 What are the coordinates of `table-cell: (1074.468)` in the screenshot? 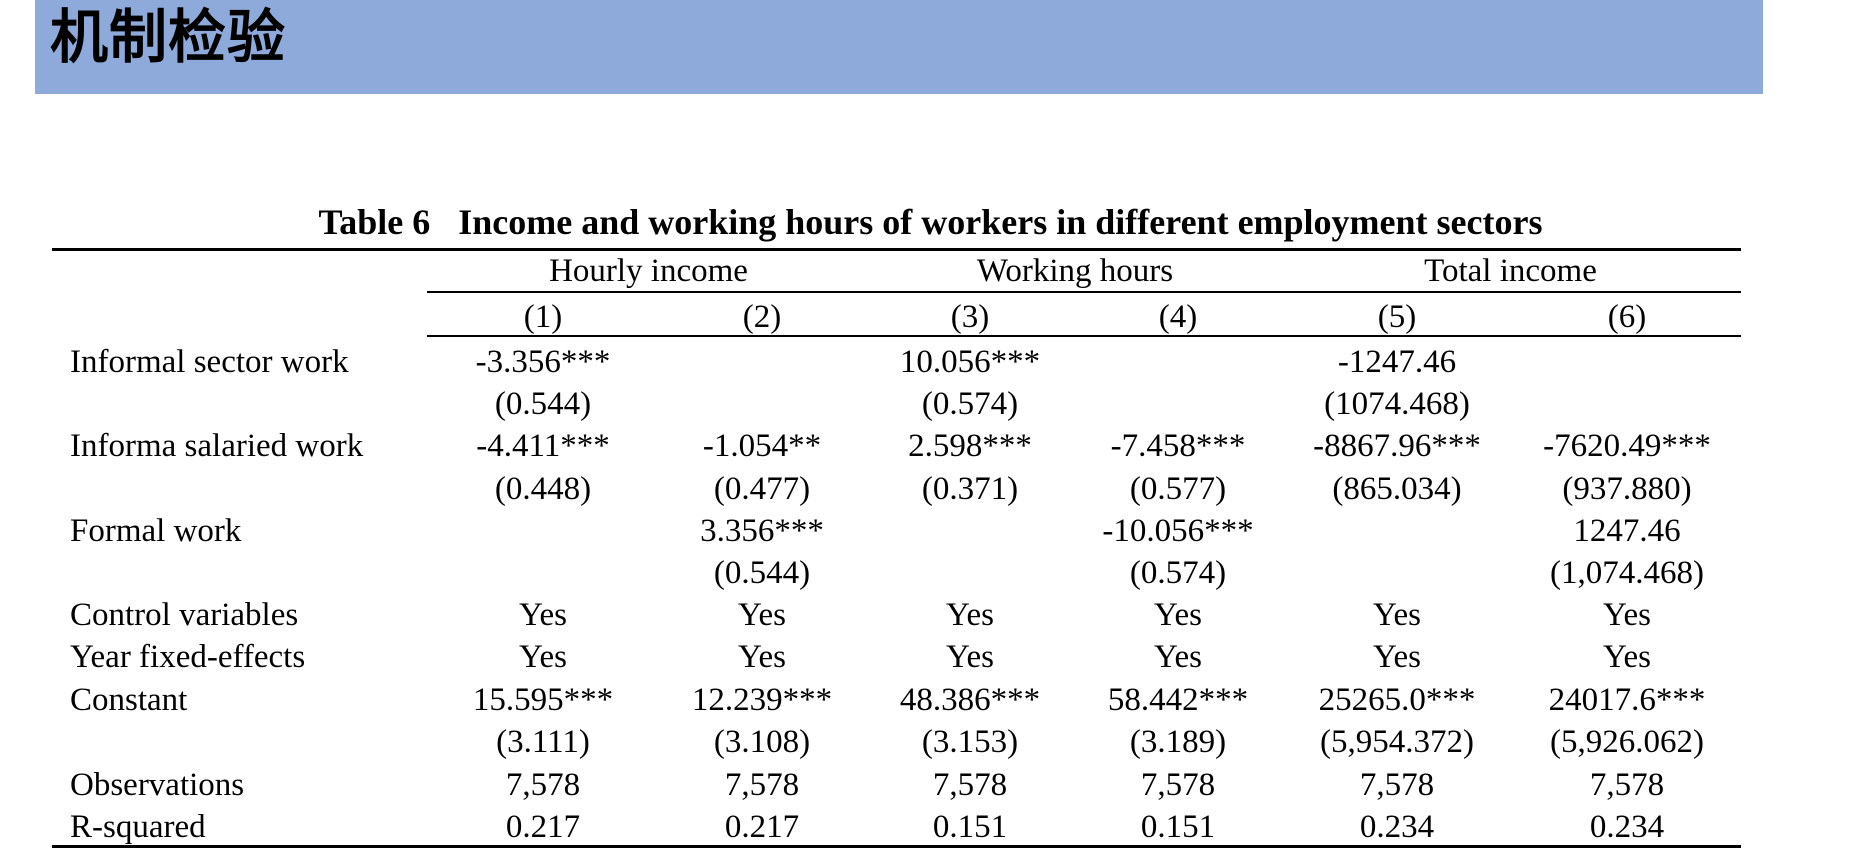 It's located at (1397, 404).